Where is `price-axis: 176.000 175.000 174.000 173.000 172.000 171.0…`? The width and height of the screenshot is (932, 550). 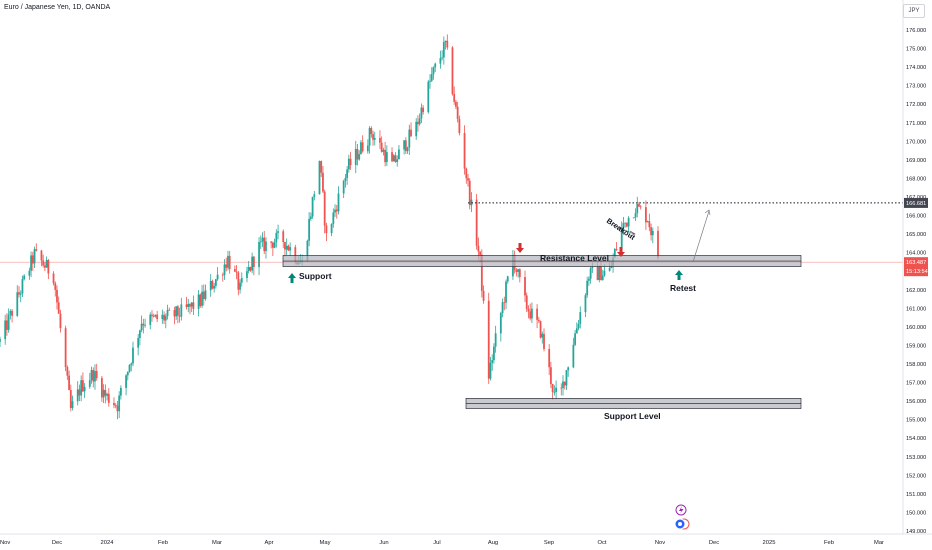 price-axis: 176.000 175.000 174.000 173.000 172.000 171.0… is located at coordinates (917, 275).